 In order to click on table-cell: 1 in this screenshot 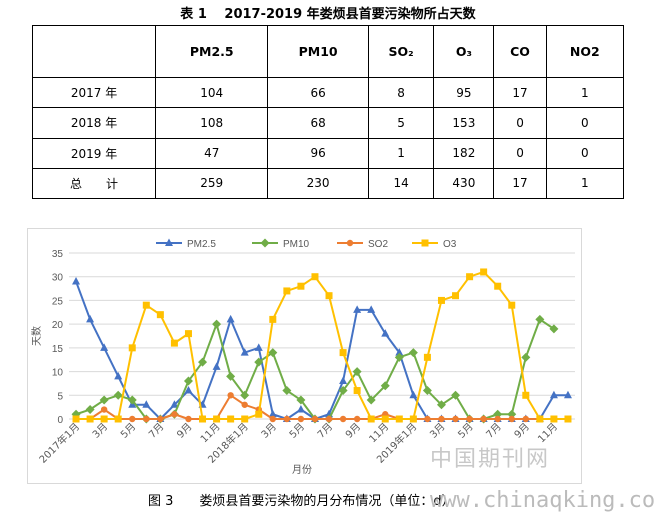, I will do `click(585, 183)`.